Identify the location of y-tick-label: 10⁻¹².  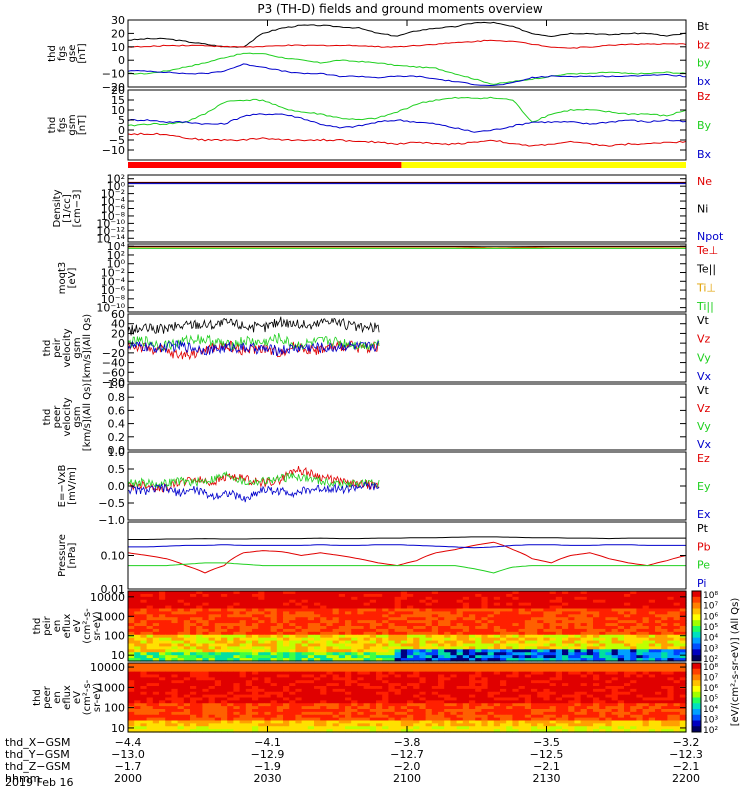
(110, 231).